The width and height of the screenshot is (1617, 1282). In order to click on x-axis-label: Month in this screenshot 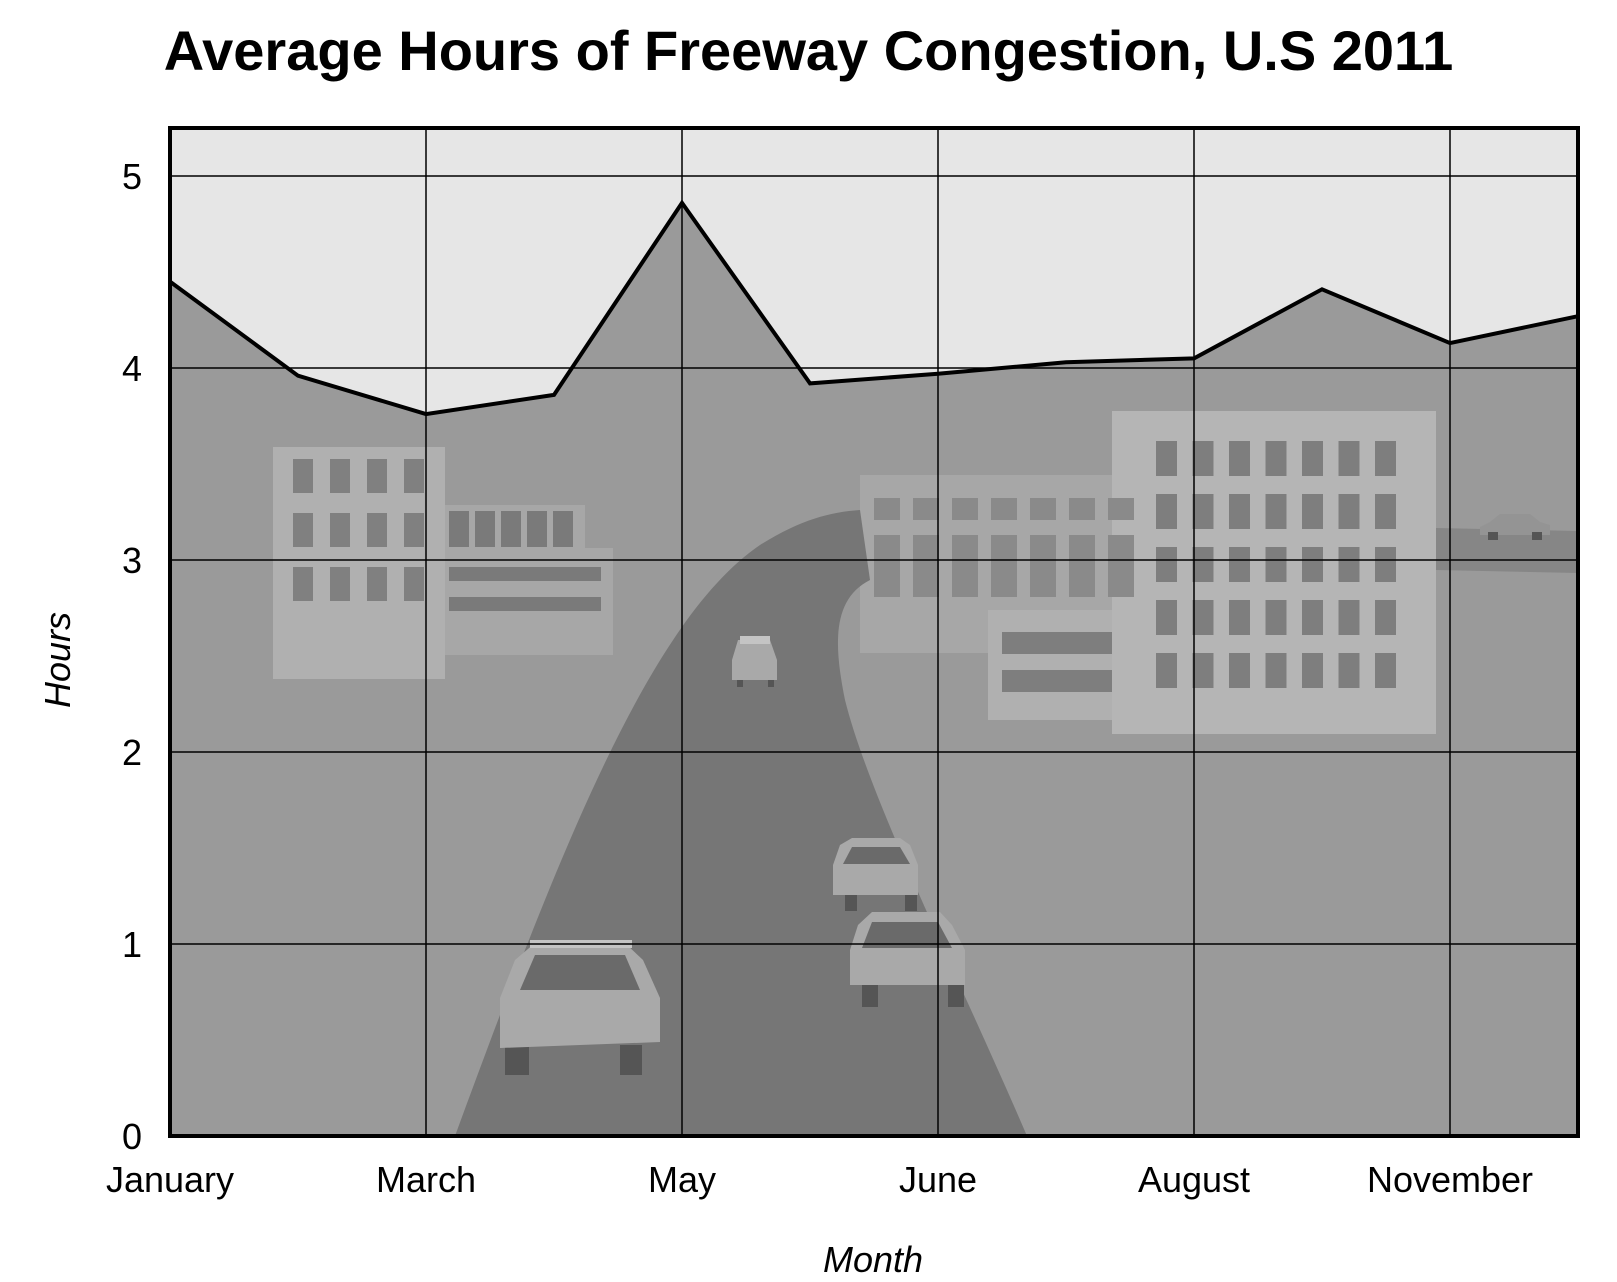, I will do `click(873, 1259)`.